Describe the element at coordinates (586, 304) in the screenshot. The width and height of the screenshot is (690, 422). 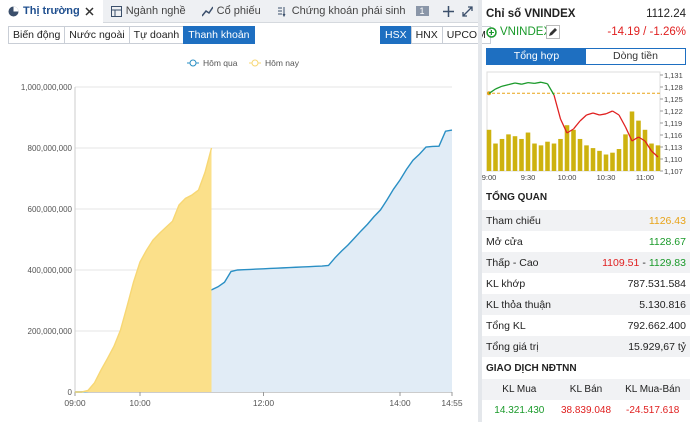
I see `overview-row: KL thỏa thuận 5.130.816` at that location.